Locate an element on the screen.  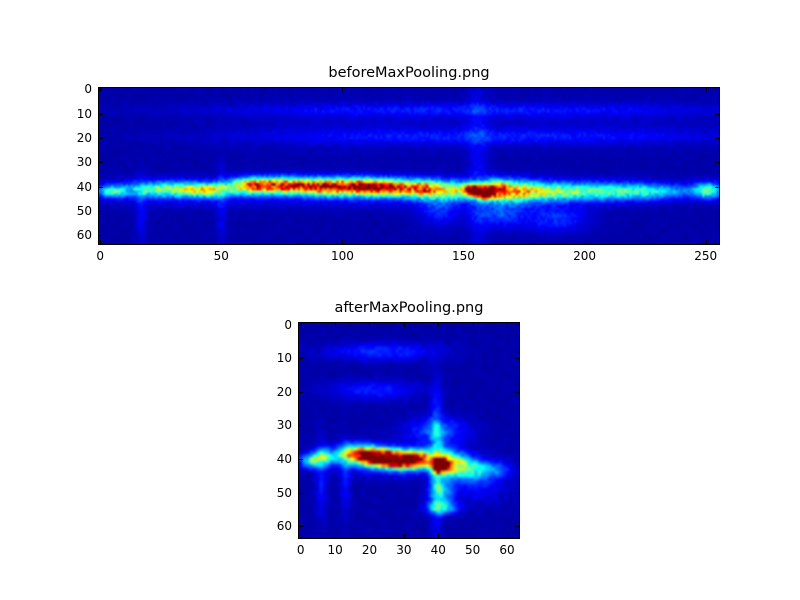
x-tick-label: 10 is located at coordinates (335, 550).